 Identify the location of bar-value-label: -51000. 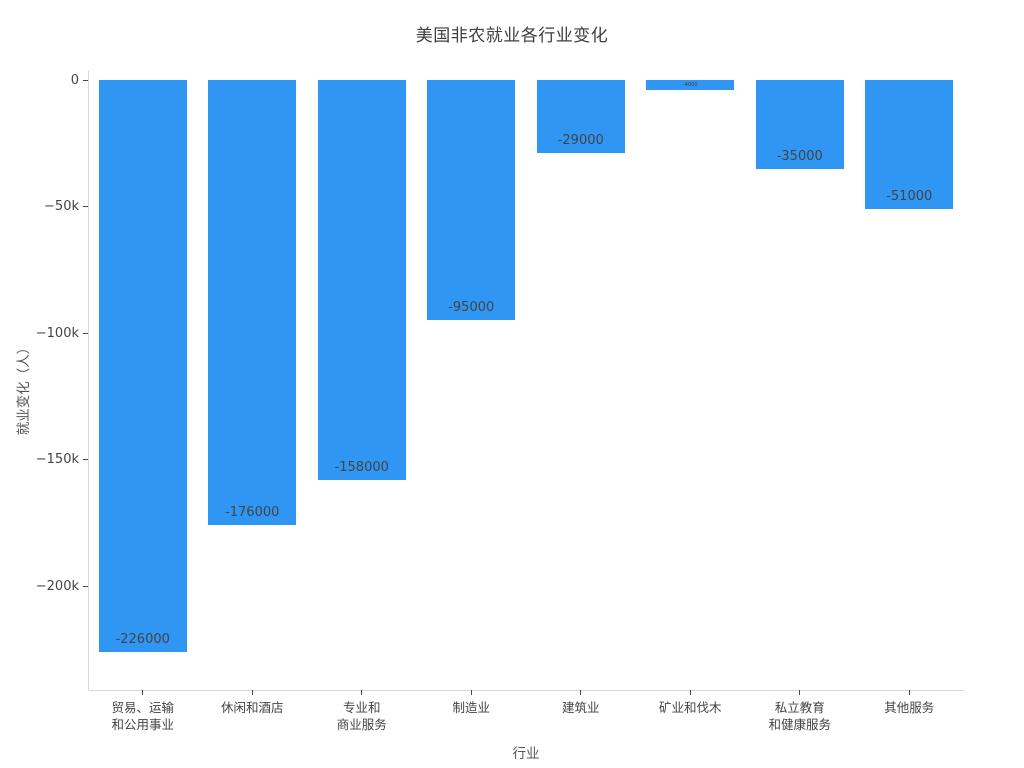
(909, 197).